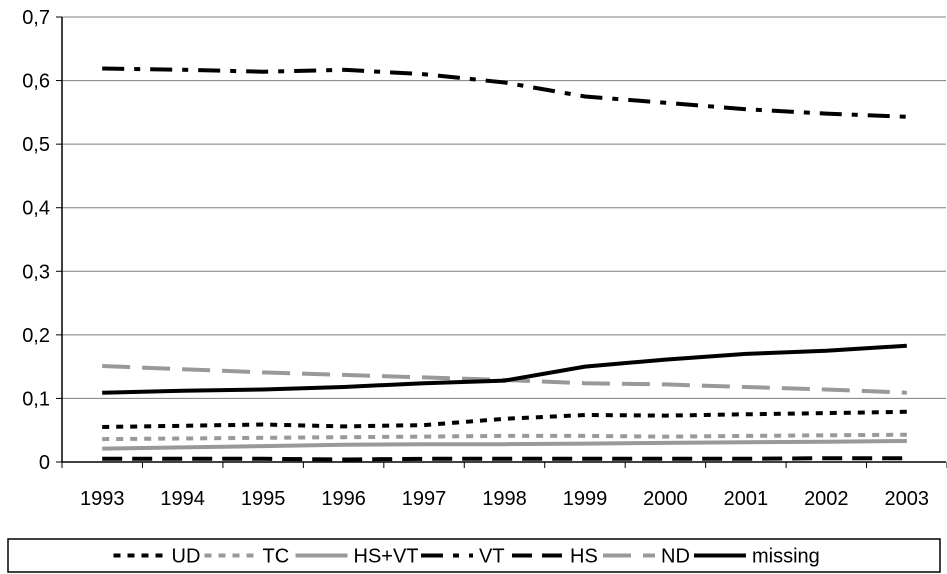 The image size is (947, 574). I want to click on y-tick-labels: 0 0,1 0,2 0,3 0,4 0,5 0,6 0,7, so click(36, 240).